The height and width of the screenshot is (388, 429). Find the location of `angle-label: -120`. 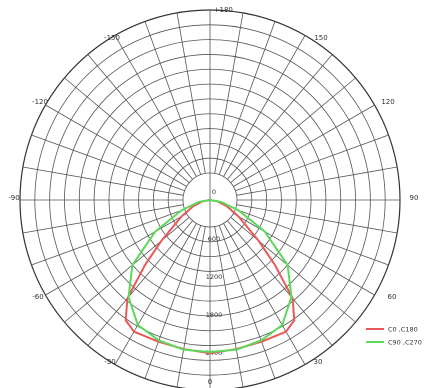

angle-label: -120 is located at coordinates (40, 102).